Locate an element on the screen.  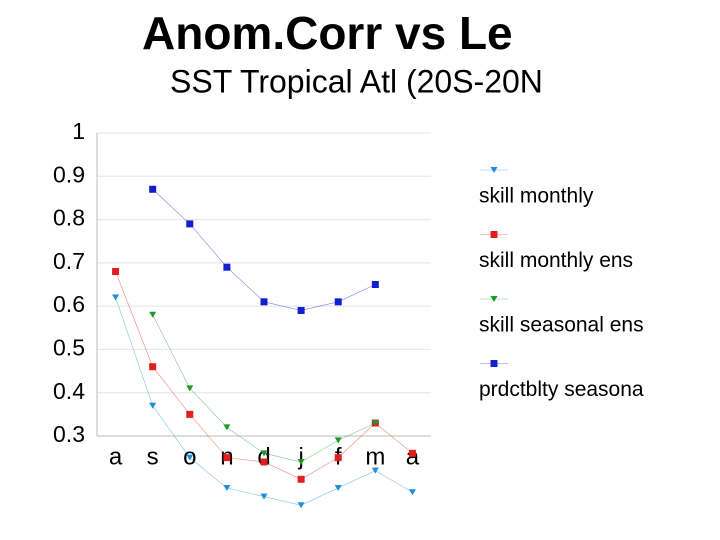
chart-subtitle: SST Tropical Atl (20S-20N is located at coordinates (356, 81).